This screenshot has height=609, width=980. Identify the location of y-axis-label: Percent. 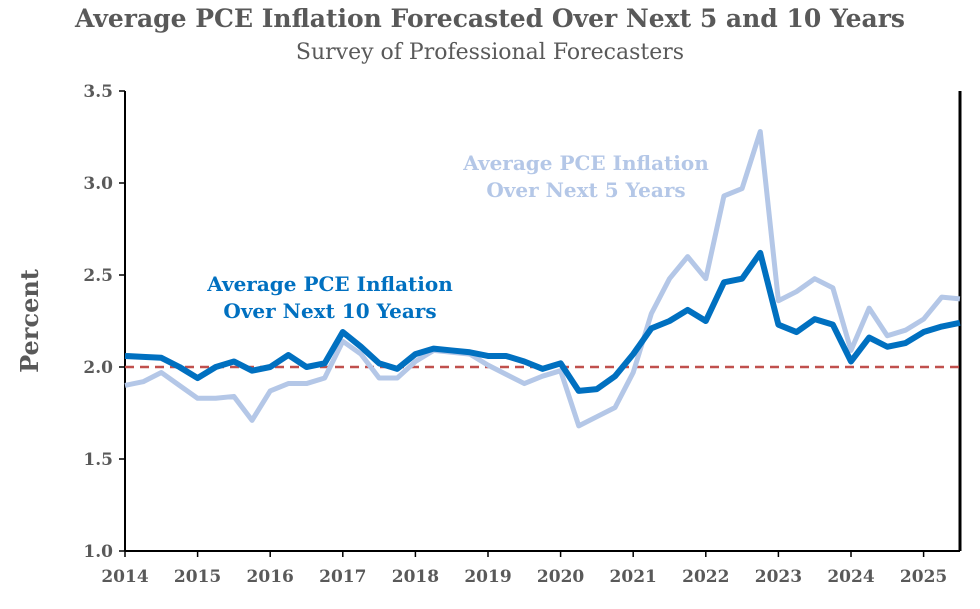
(29, 321).